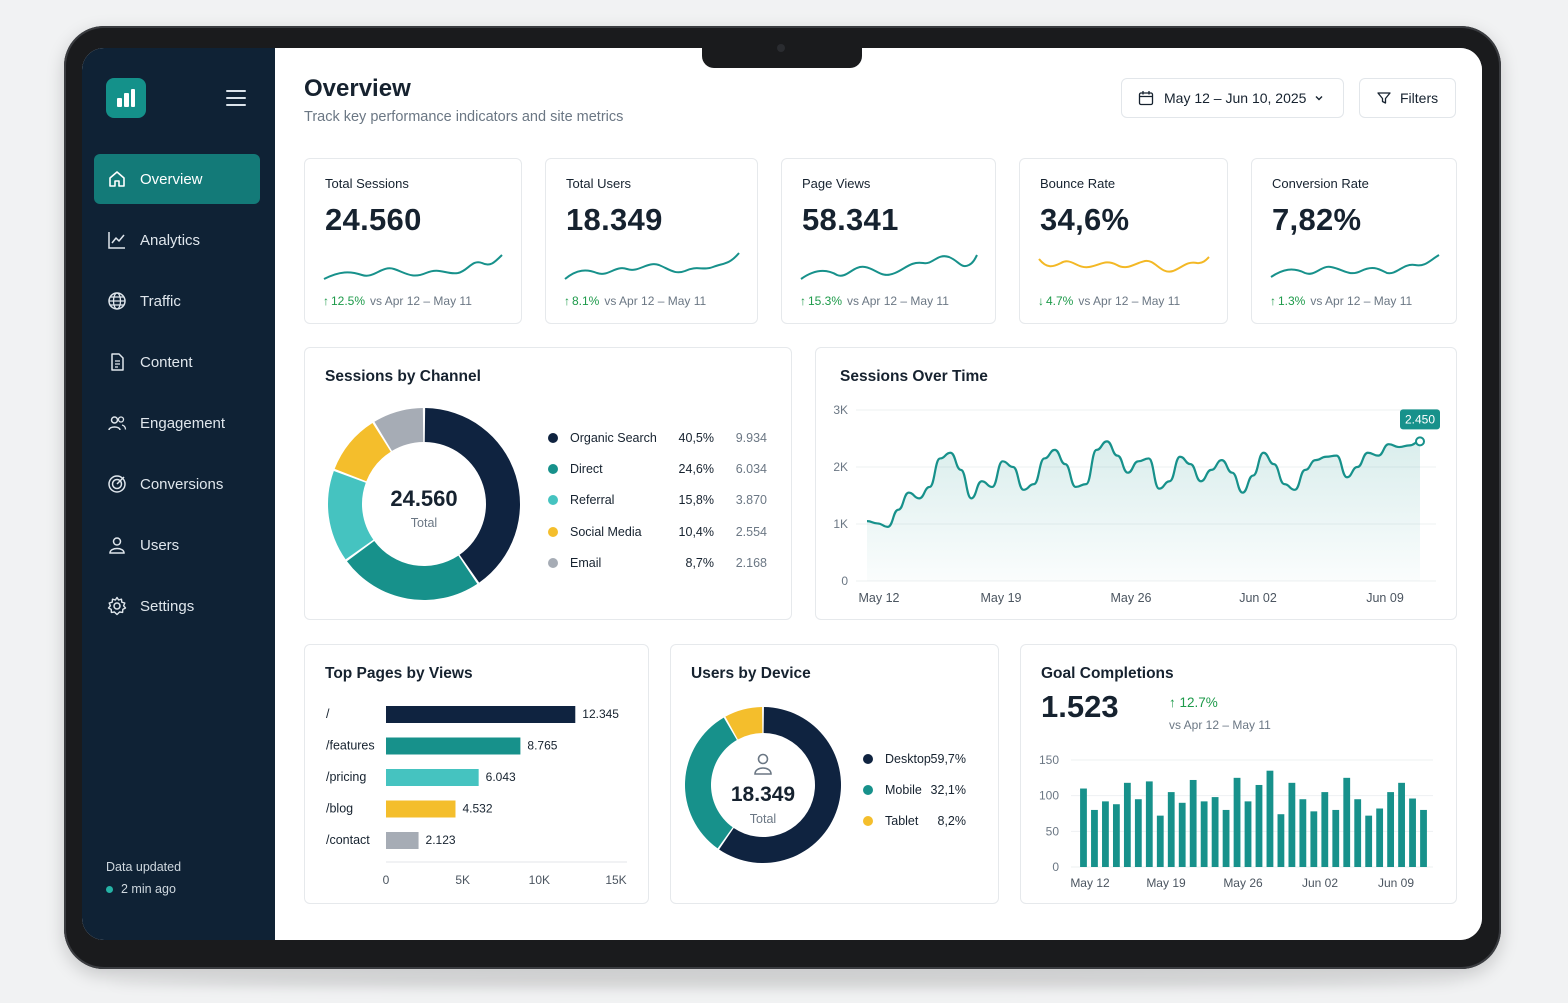 The width and height of the screenshot is (1568, 1003). Describe the element at coordinates (657, 469) in the screenshot. I see `legend-item: Direct 24,6% 6.034` at that location.